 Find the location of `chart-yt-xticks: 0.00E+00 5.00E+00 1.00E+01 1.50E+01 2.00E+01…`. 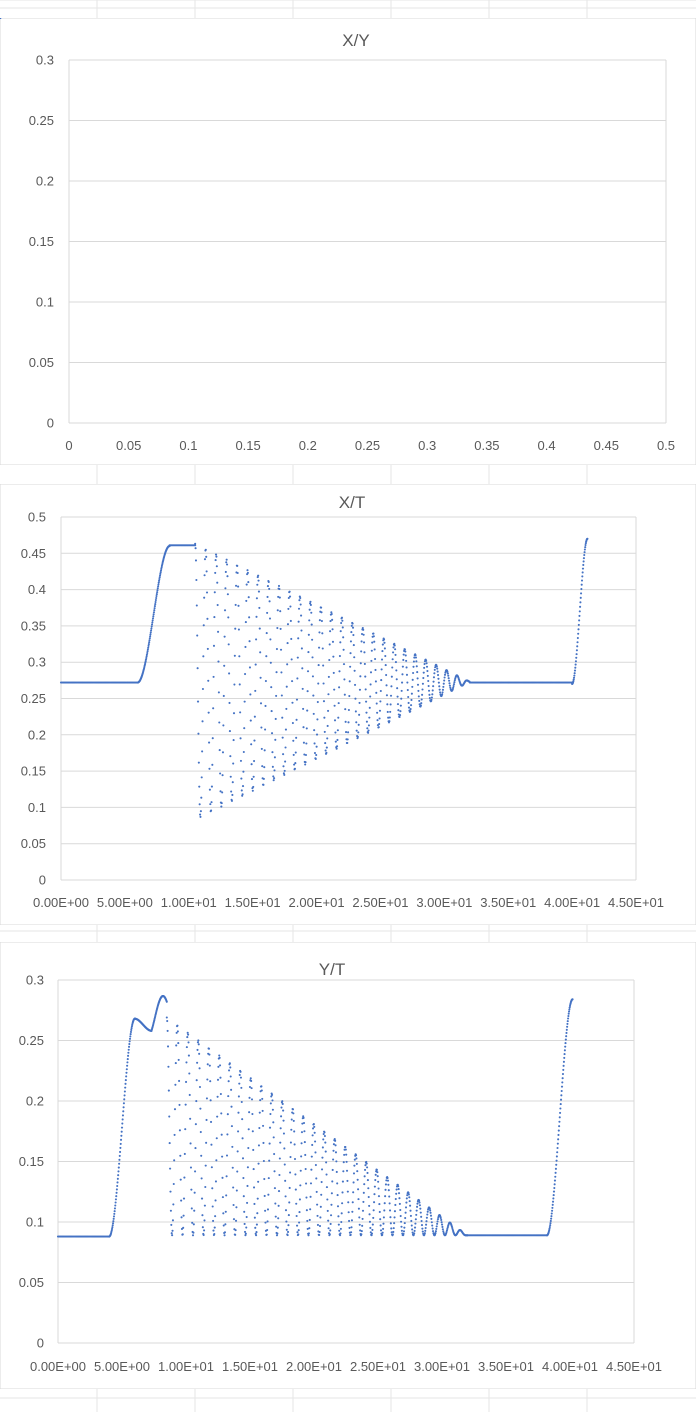

chart-yt-xticks: 0.00E+00 5.00E+00 1.00E+01 1.50E+01 2.00E+01… is located at coordinates (346, 1366).